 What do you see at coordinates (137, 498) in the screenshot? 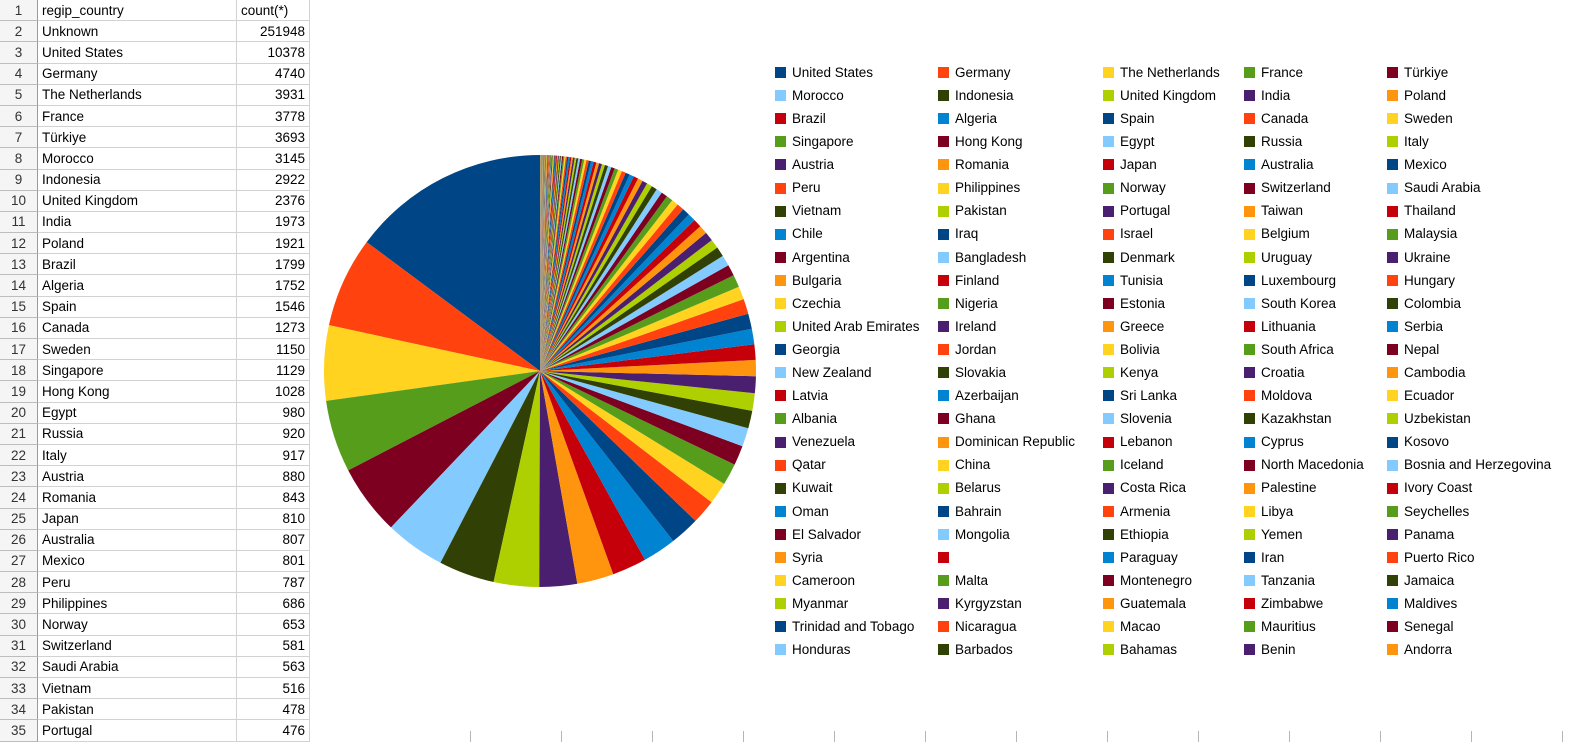
I see `country-cell: Romania` at bounding box center [137, 498].